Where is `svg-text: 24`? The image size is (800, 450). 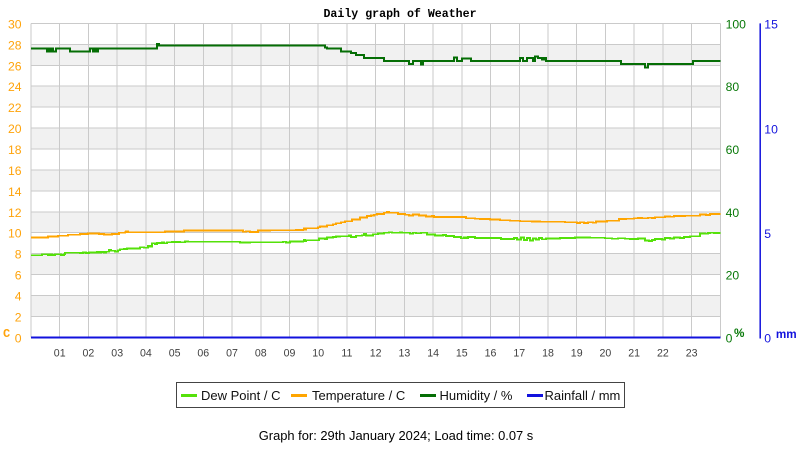 svg-text: 24 is located at coordinates (15, 87).